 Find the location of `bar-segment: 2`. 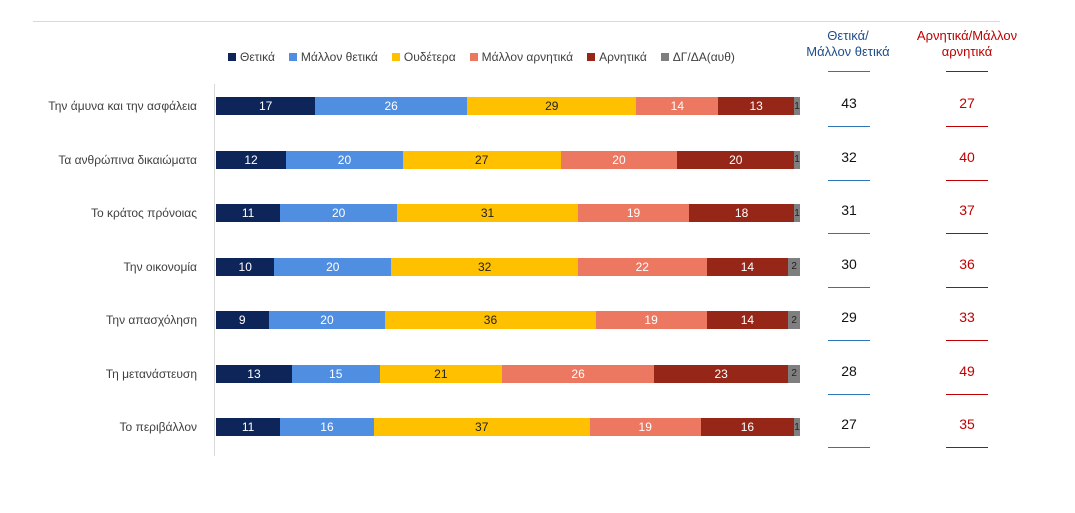

bar-segment: 2 is located at coordinates (794, 320).